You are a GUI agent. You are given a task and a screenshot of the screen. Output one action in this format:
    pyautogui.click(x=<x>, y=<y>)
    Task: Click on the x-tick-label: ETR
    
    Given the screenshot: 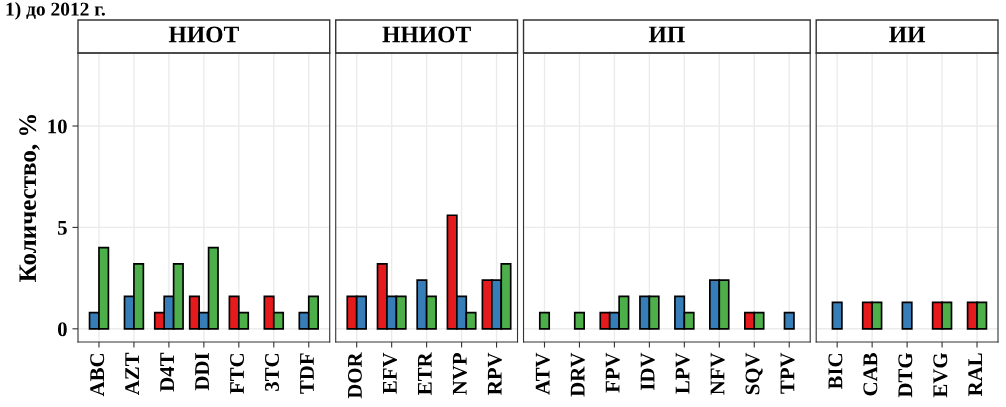 What is the action you would take?
    pyautogui.click(x=424, y=373)
    